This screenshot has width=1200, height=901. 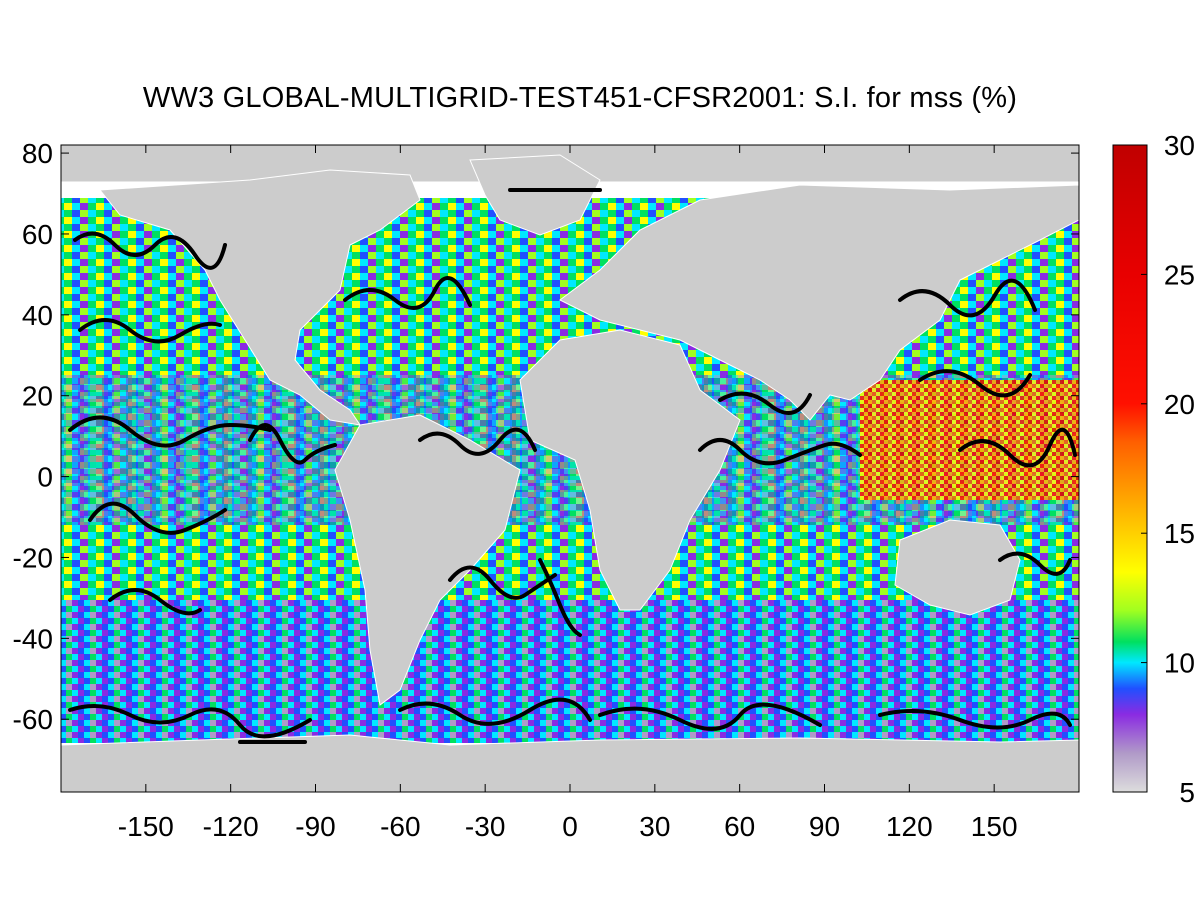 What do you see at coordinates (33, 557) in the screenshot?
I see `y-tick-label: -20` at bounding box center [33, 557].